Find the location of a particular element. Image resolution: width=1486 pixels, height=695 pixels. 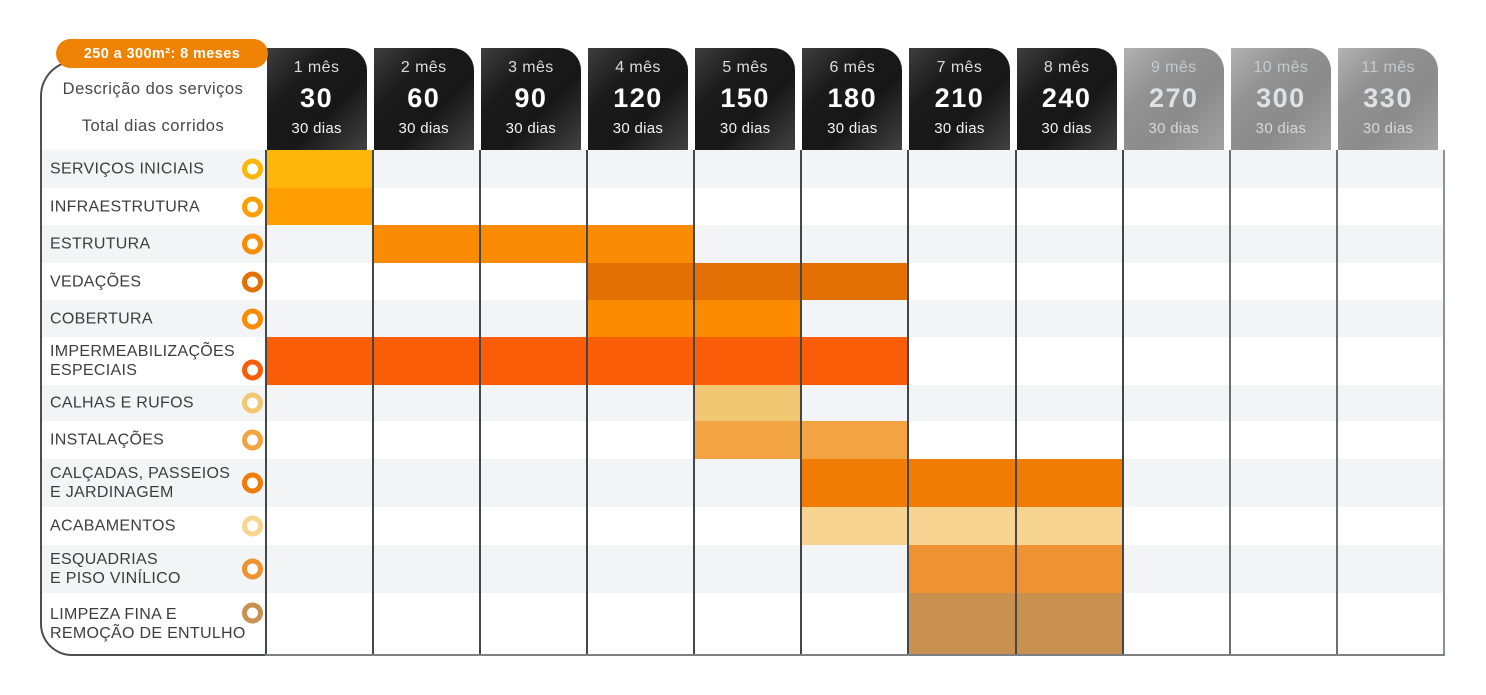

month-label: 11 mês is located at coordinates (1388, 67).